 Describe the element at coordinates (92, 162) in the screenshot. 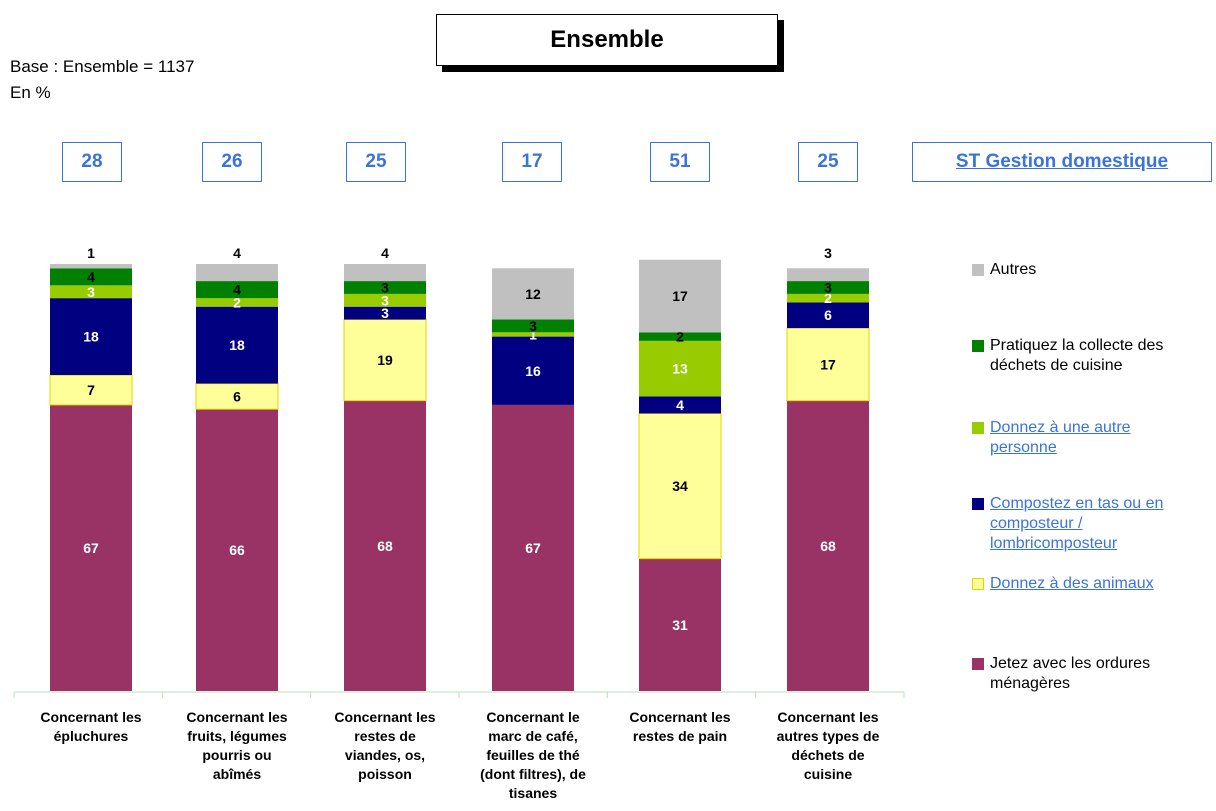

I see `st-total-1: 28` at that location.